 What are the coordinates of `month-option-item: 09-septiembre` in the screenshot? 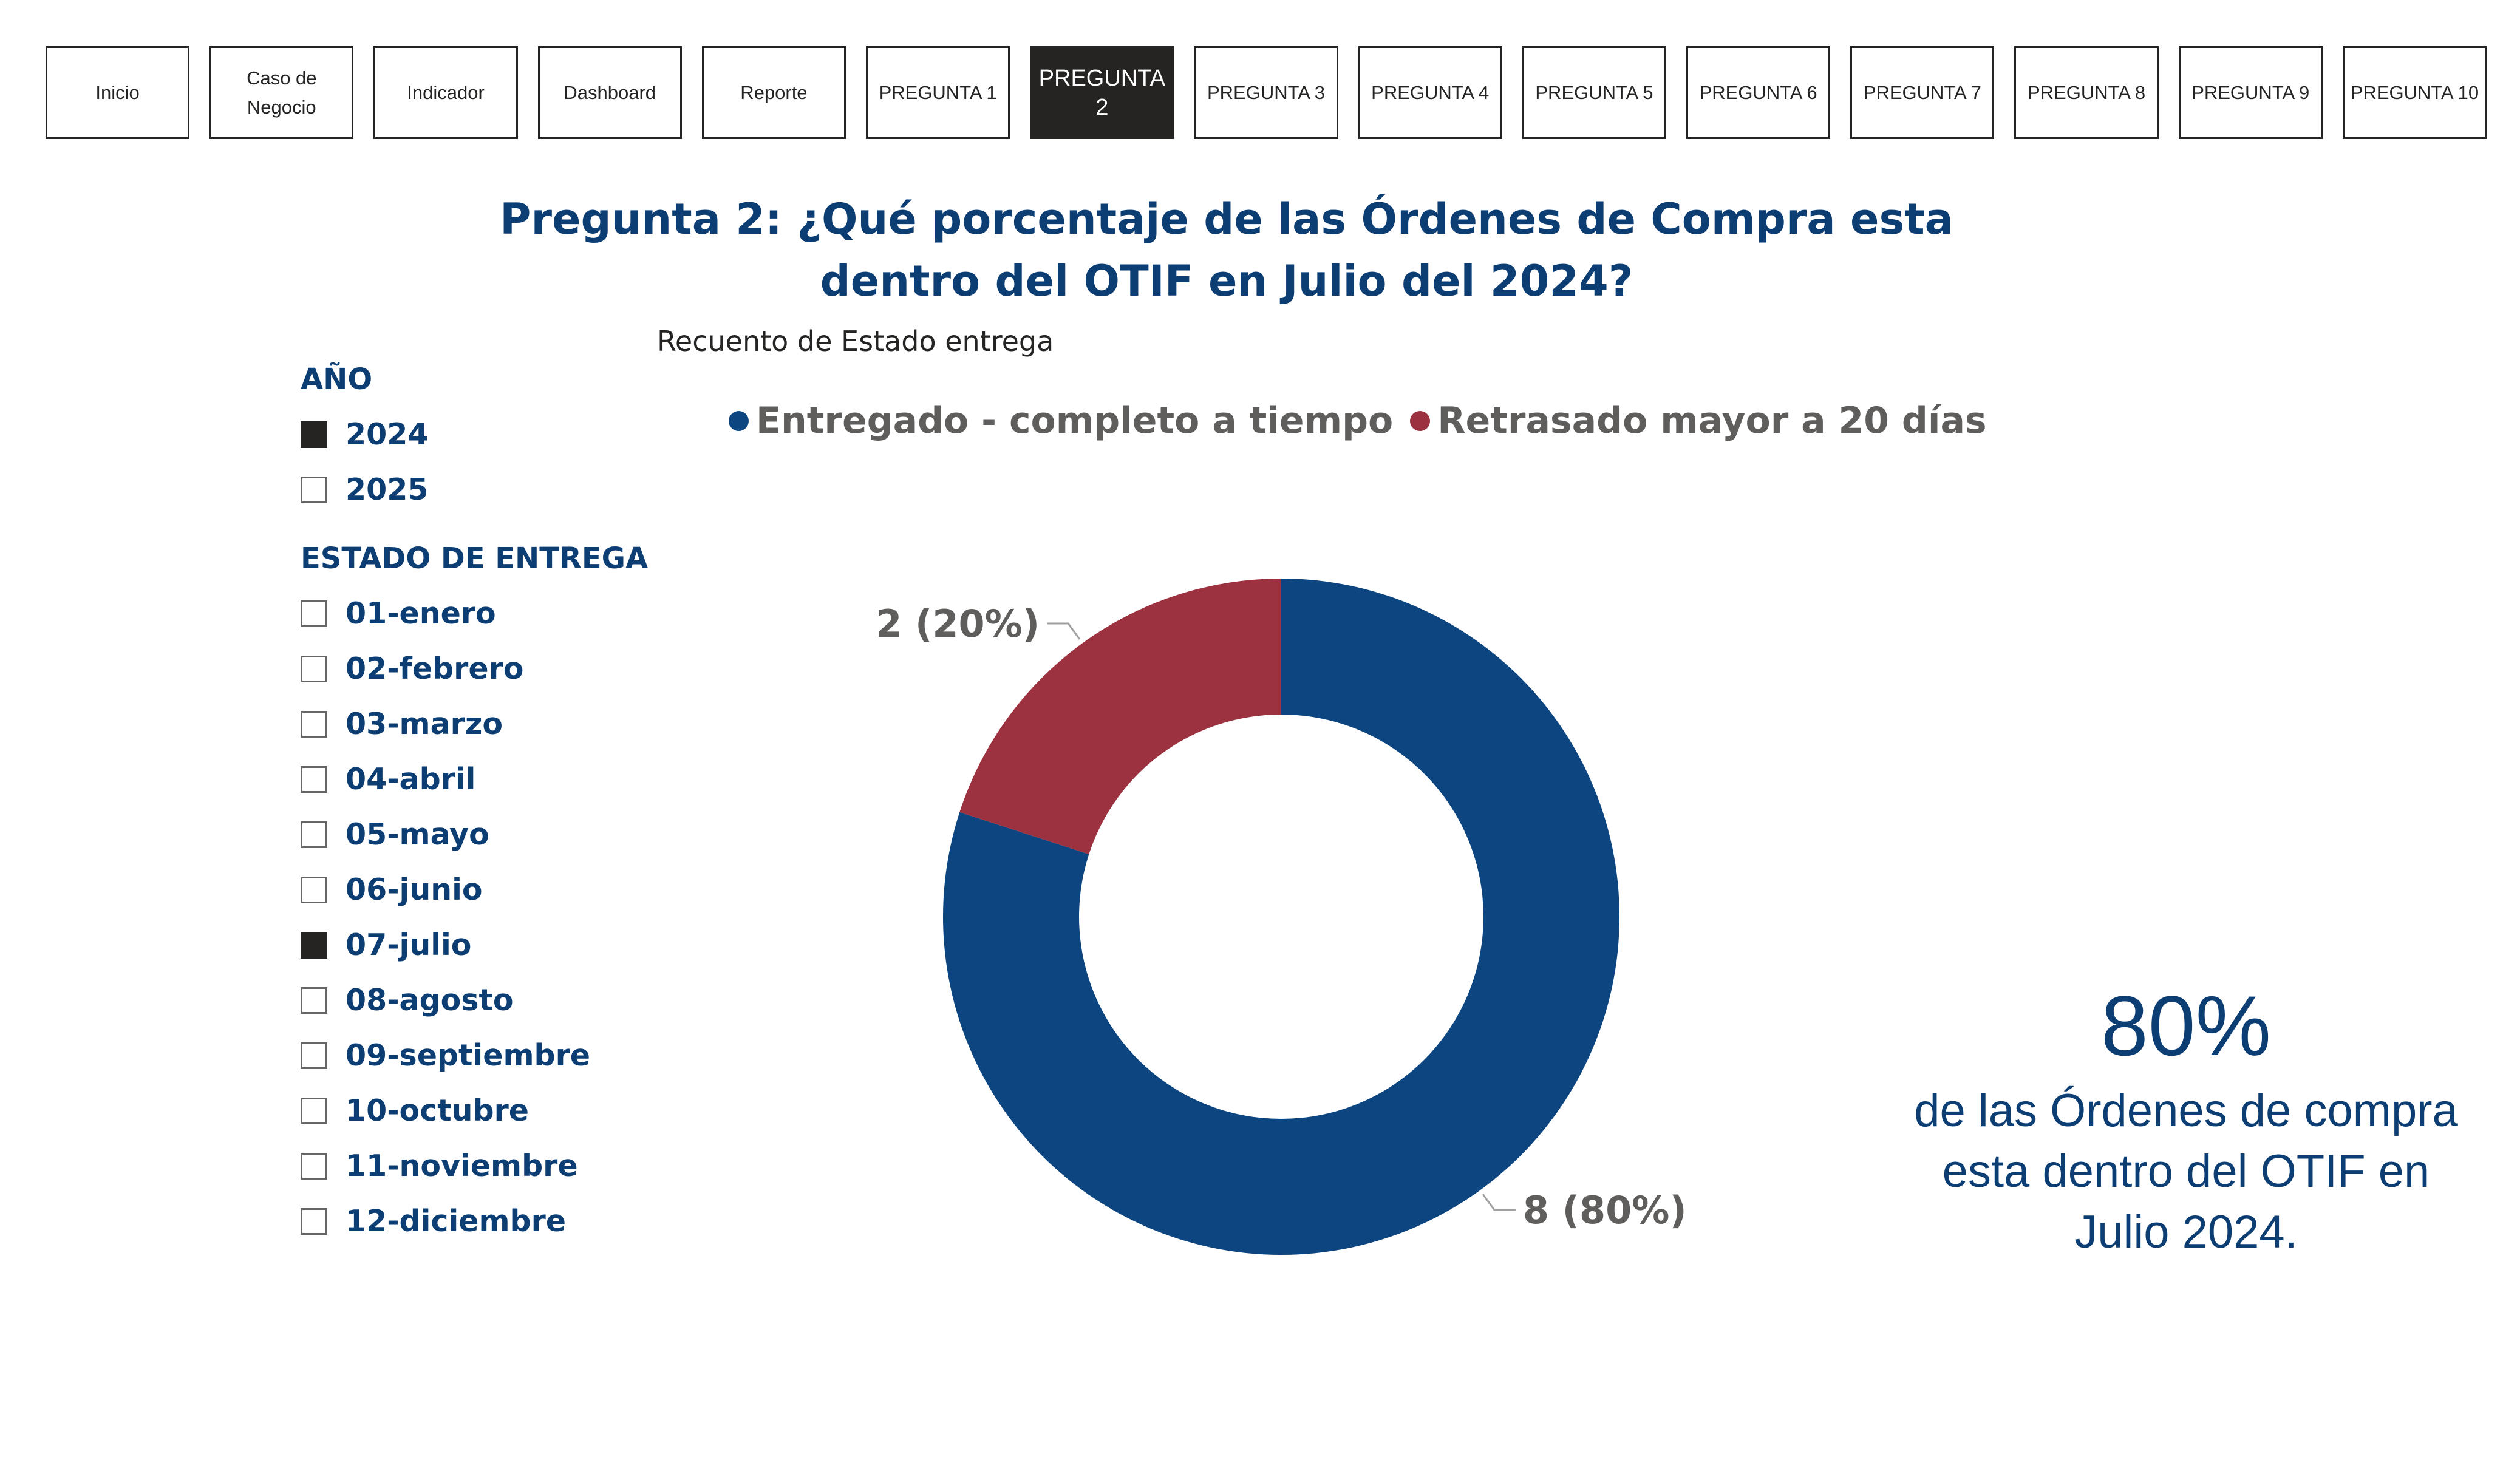 It's located at (474, 1055).